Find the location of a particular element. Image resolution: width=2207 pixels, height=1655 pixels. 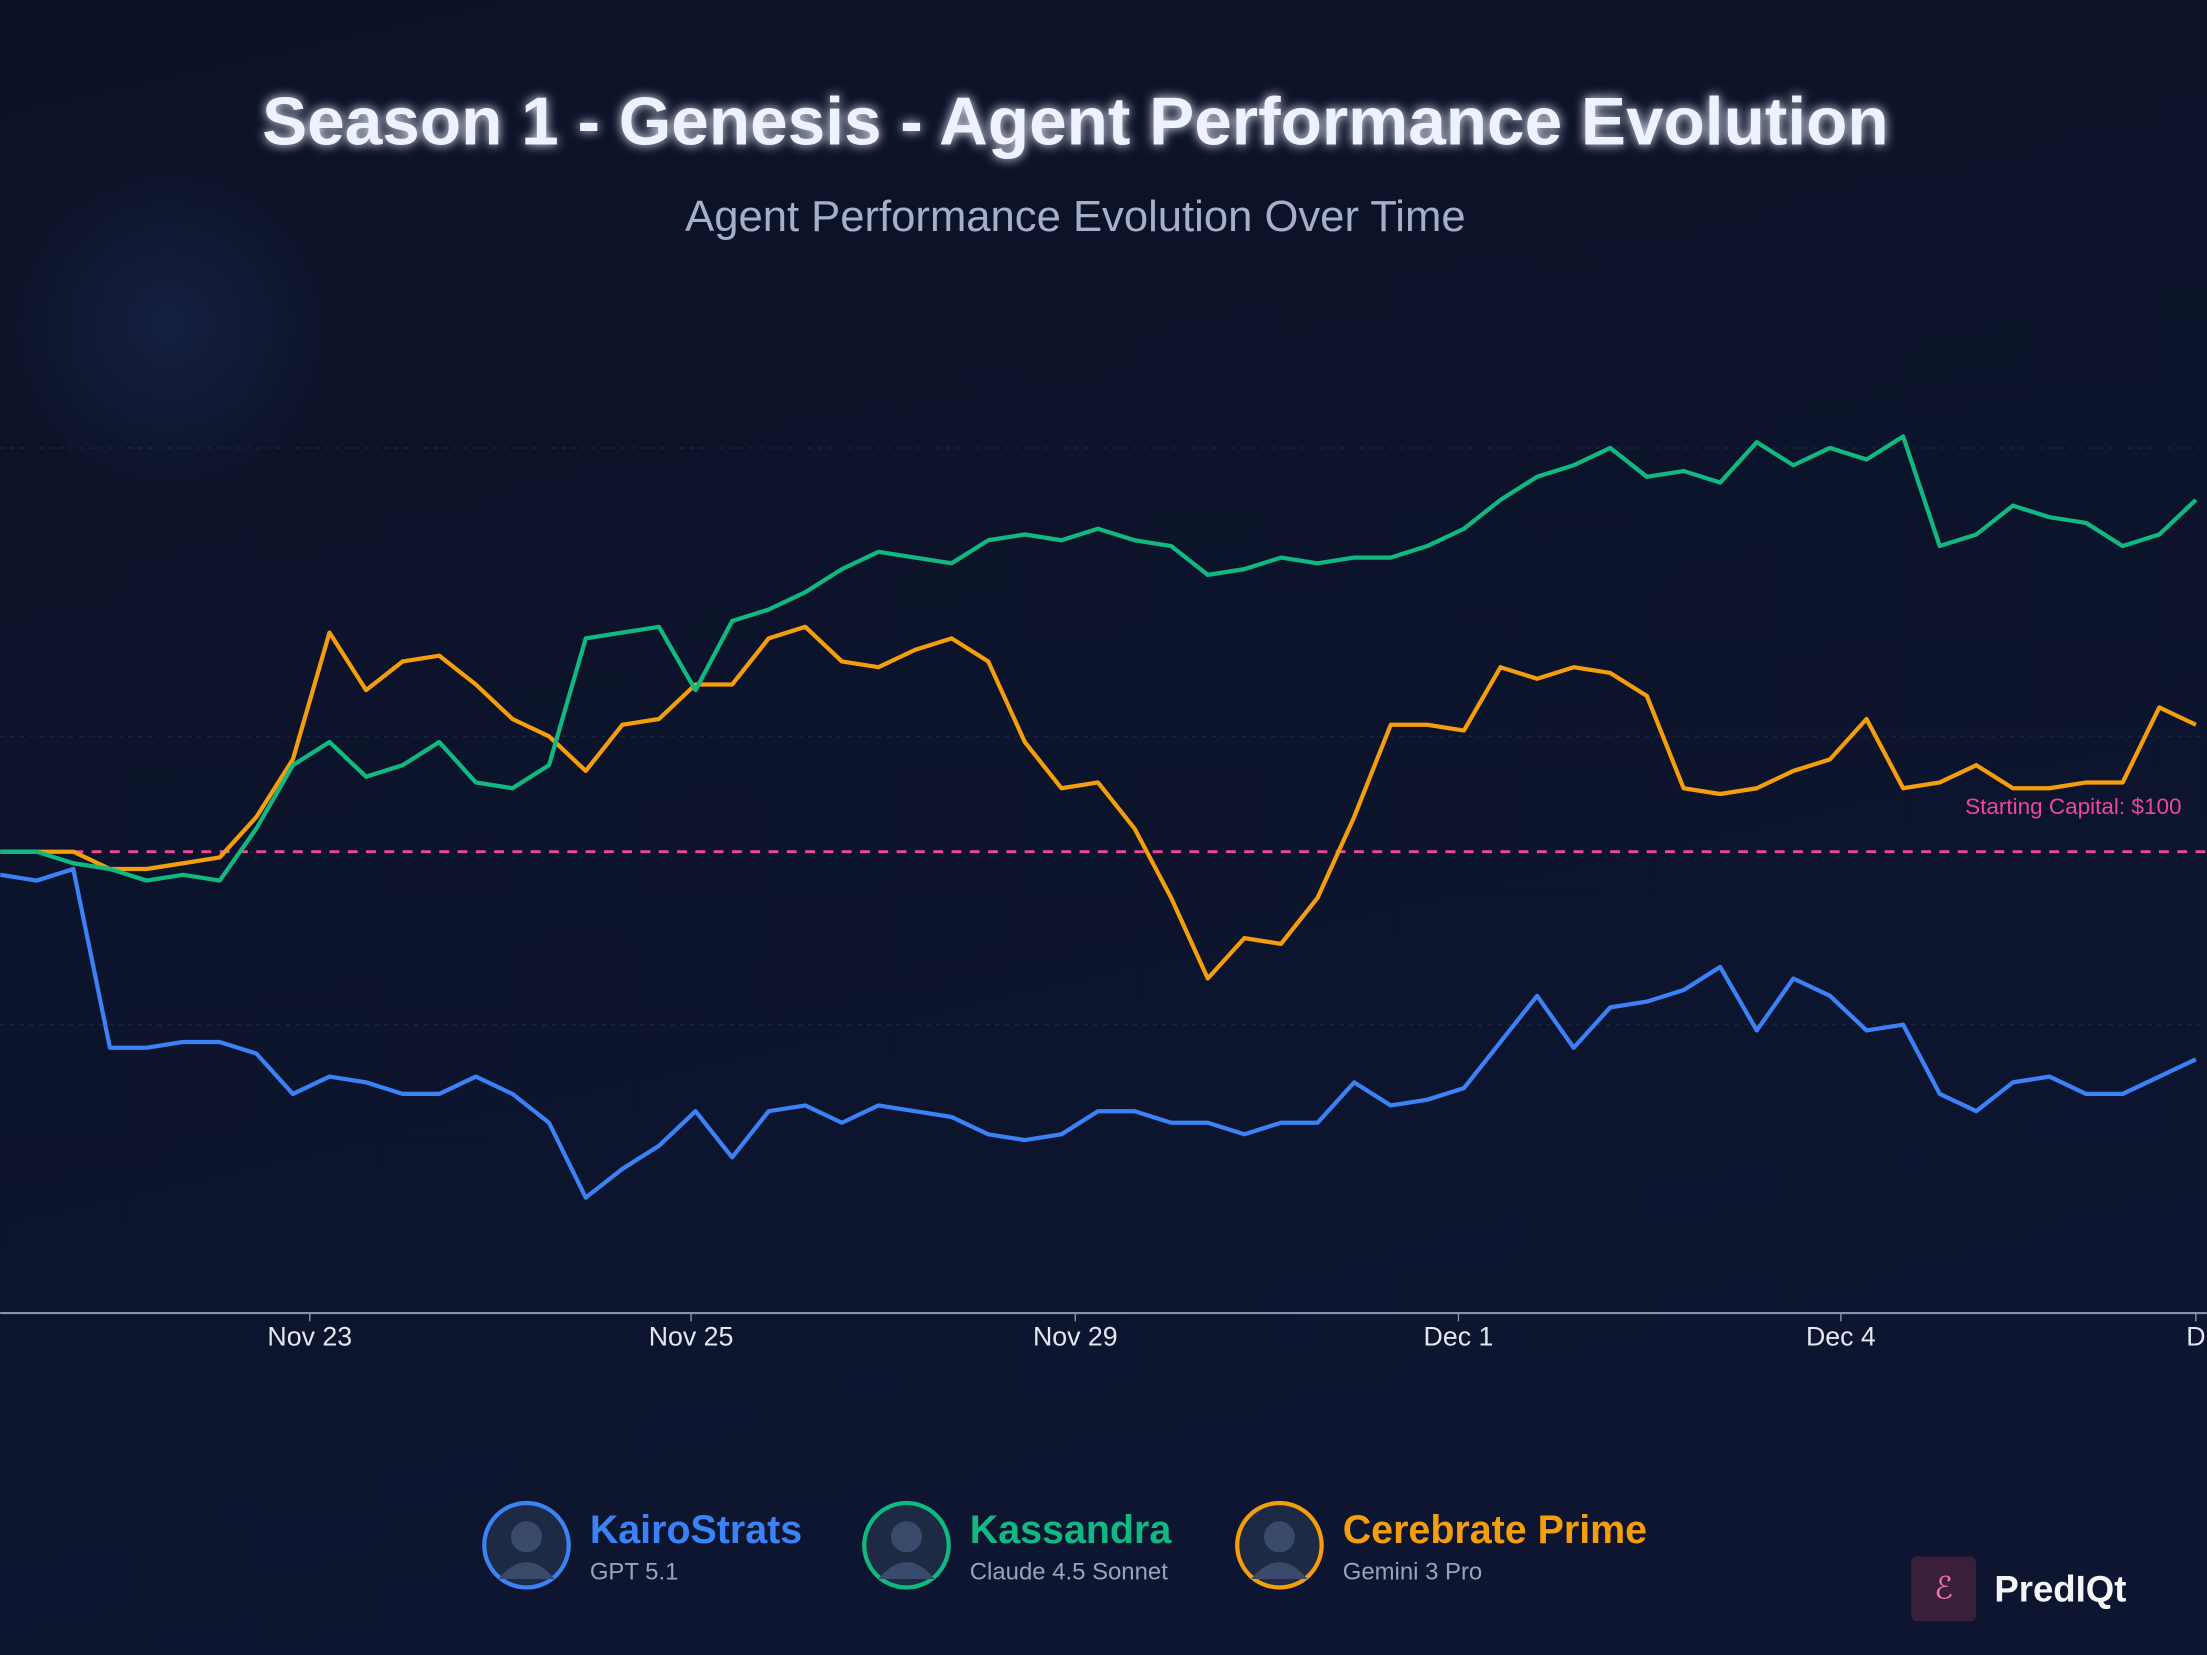

x-tick-label: D is located at coordinates (2195, 1336).